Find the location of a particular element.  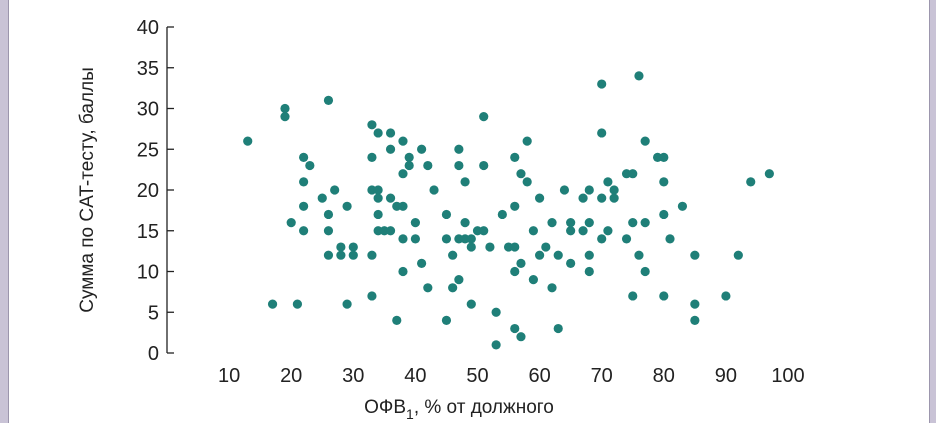

y-tick-label: 35 is located at coordinates (148, 69).